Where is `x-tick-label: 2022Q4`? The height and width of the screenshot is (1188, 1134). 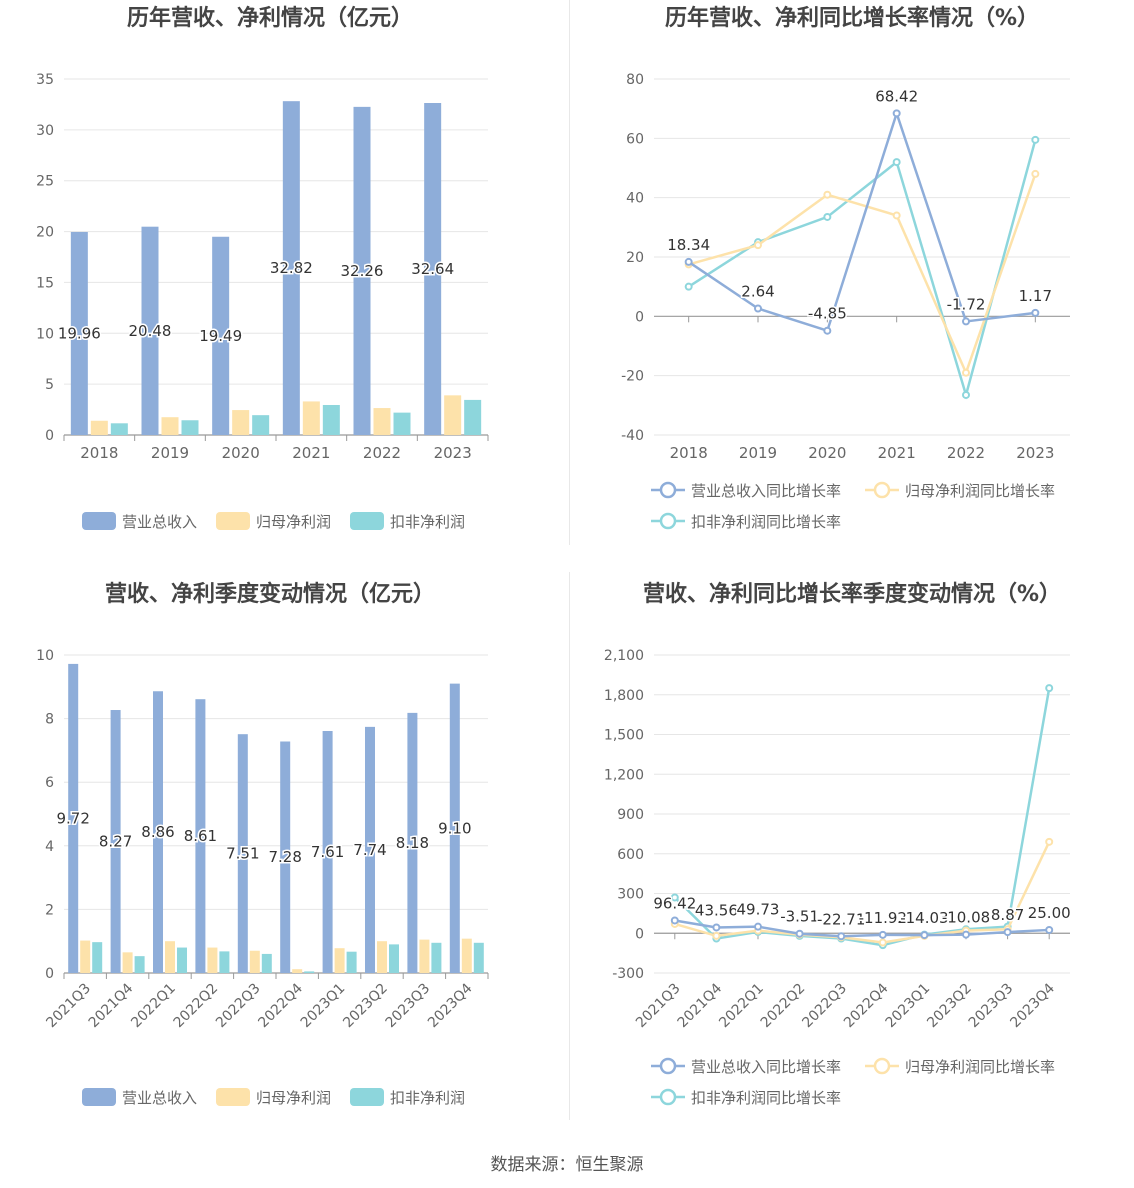 x-tick-label: 2022Q4 is located at coordinates (866, 1005).